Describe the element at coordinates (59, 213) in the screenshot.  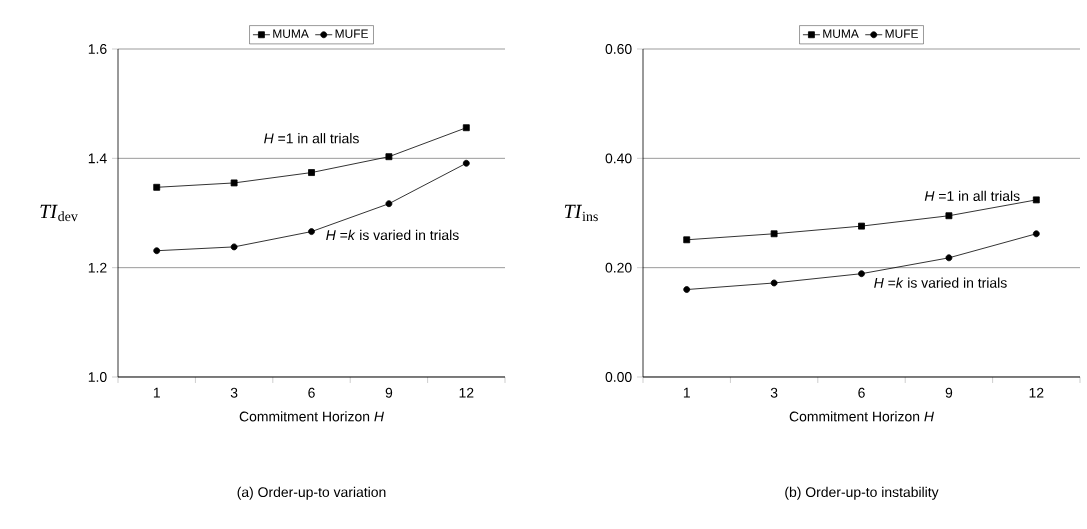
I see `y-axis-title: TI$_{dev}$` at that location.